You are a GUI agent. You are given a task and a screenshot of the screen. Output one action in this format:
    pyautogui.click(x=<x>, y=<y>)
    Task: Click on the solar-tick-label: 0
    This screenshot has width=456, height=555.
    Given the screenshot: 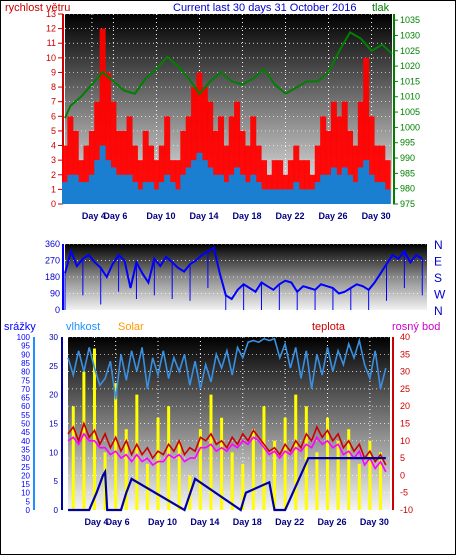 What is the action you would take?
    pyautogui.click(x=56, y=510)
    